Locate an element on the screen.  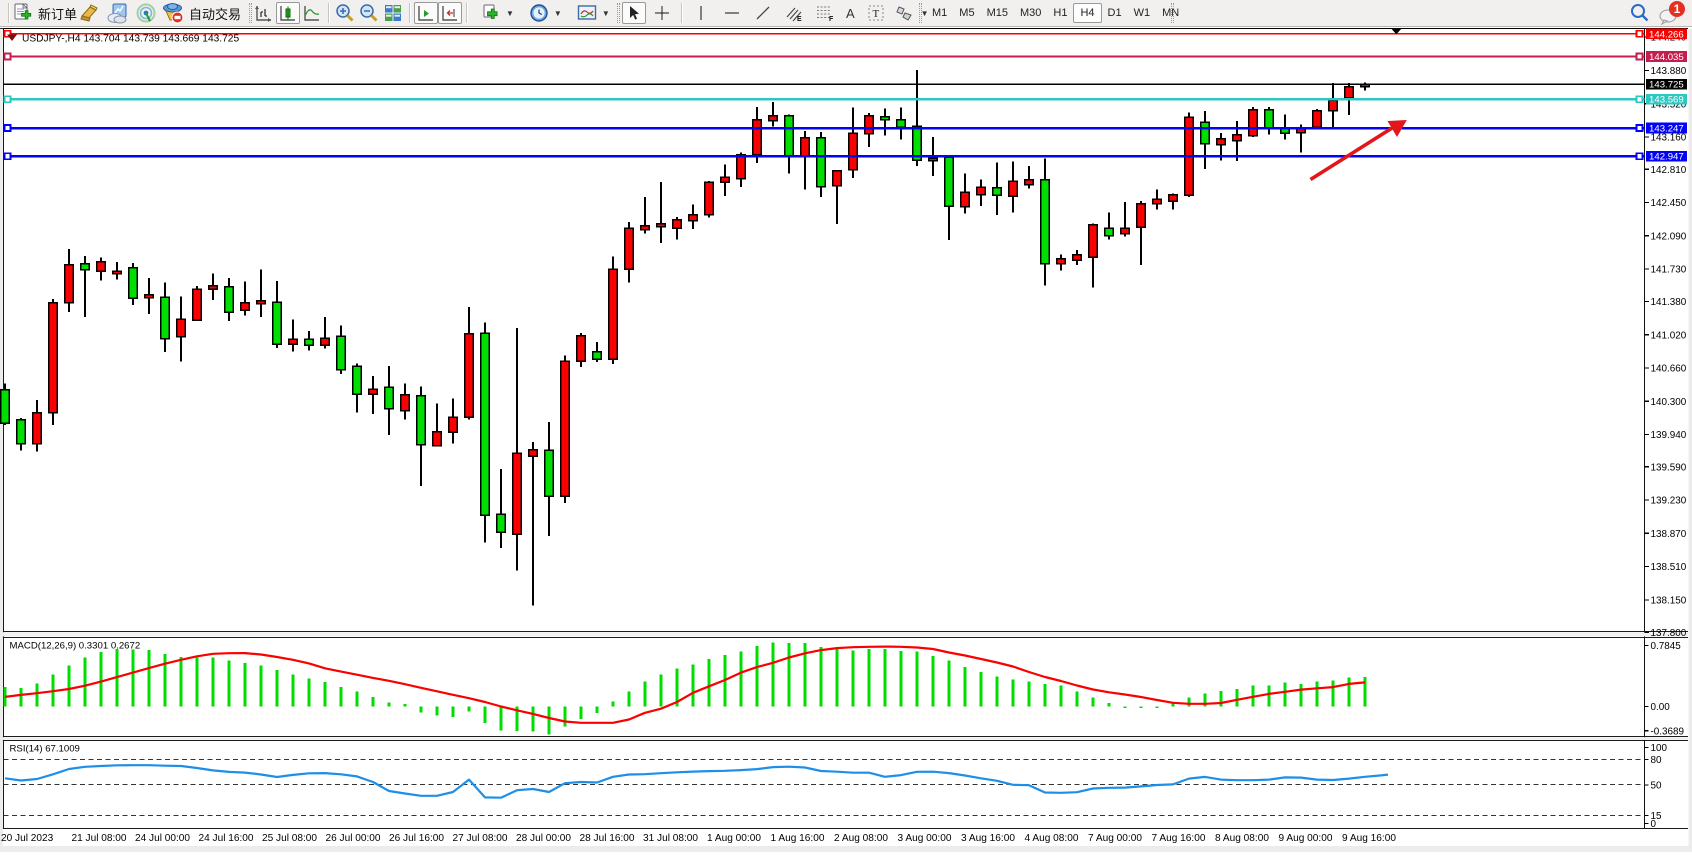
svg-text: 3 Aug 00:00 is located at coordinates (925, 838).